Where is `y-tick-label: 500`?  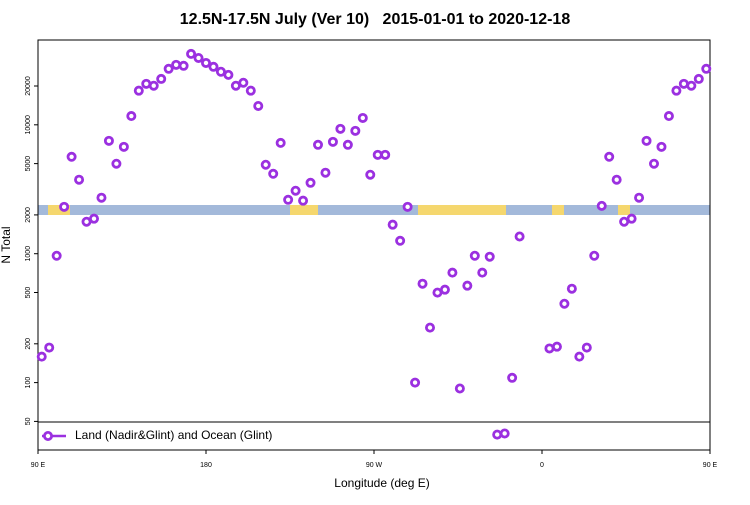
y-tick-label: 500 is located at coordinates (28, 293).